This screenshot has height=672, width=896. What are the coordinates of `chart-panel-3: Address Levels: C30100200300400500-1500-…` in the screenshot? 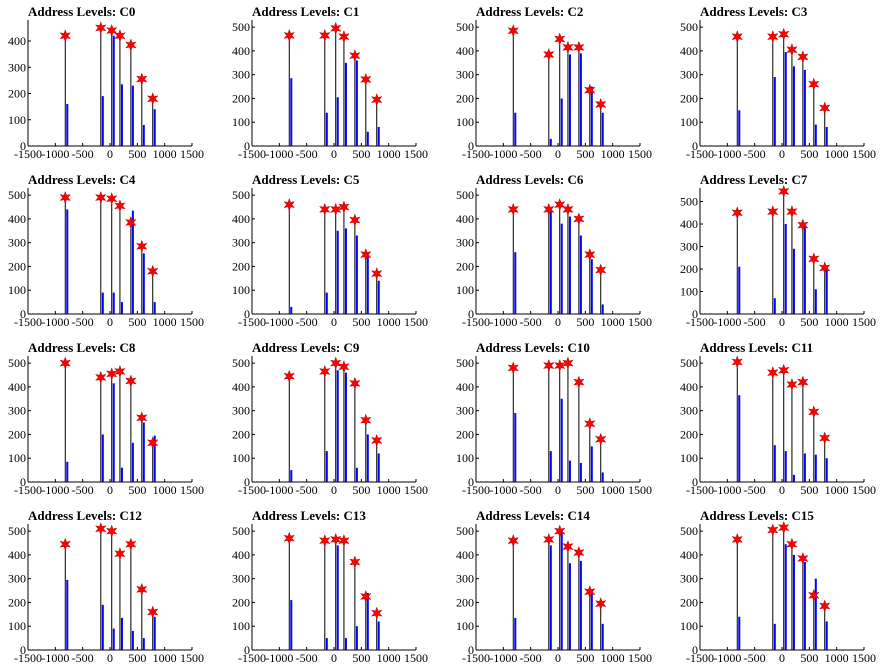 It's located at (778, 82).